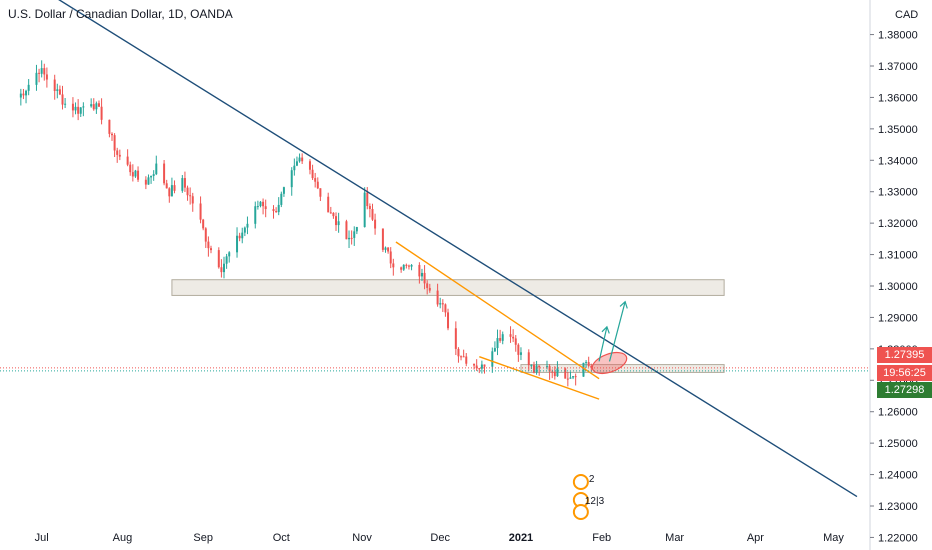 This screenshot has height=550, width=932. I want to click on x-tick-label: Jul, so click(42, 538).